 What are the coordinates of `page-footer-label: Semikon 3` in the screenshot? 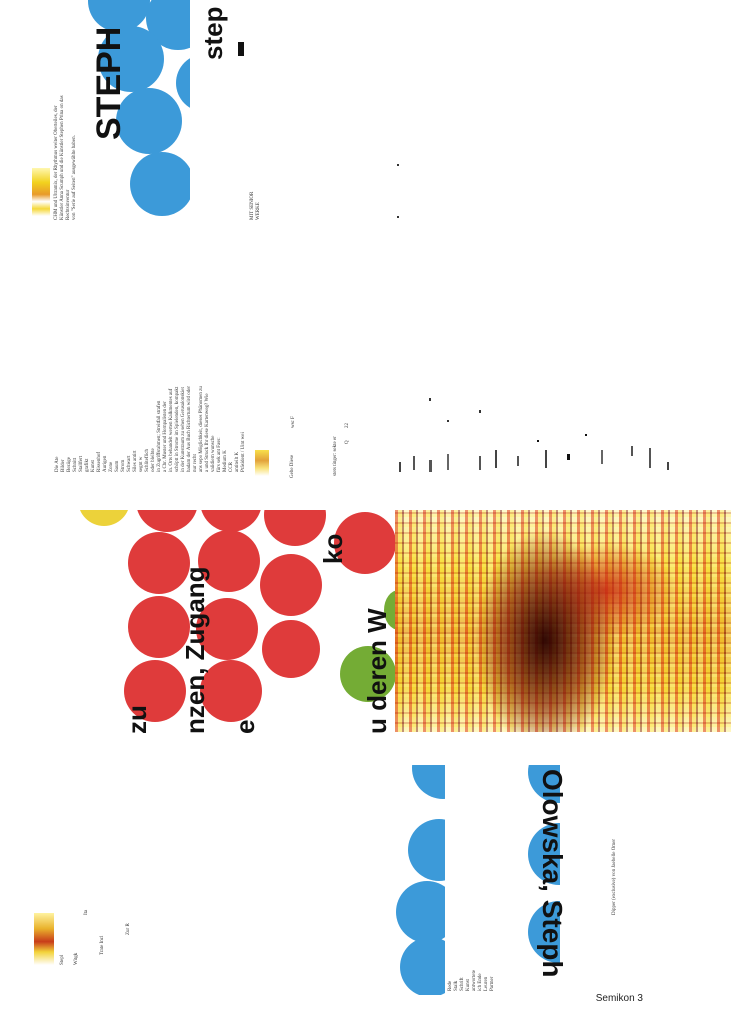 It's located at (619, 998).